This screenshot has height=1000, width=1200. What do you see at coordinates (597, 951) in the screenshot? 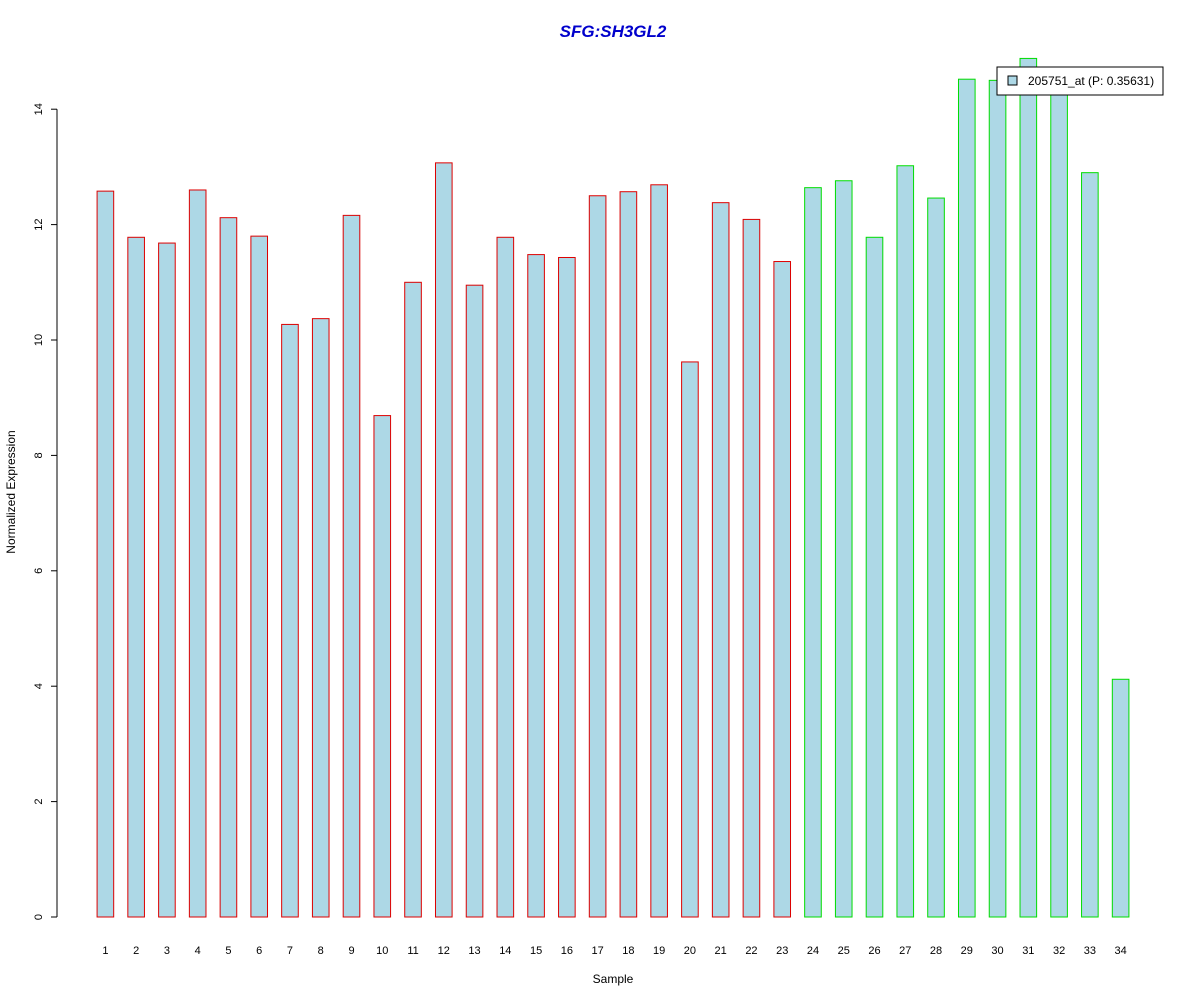
I see `x-tick-label: 17` at bounding box center [597, 951].